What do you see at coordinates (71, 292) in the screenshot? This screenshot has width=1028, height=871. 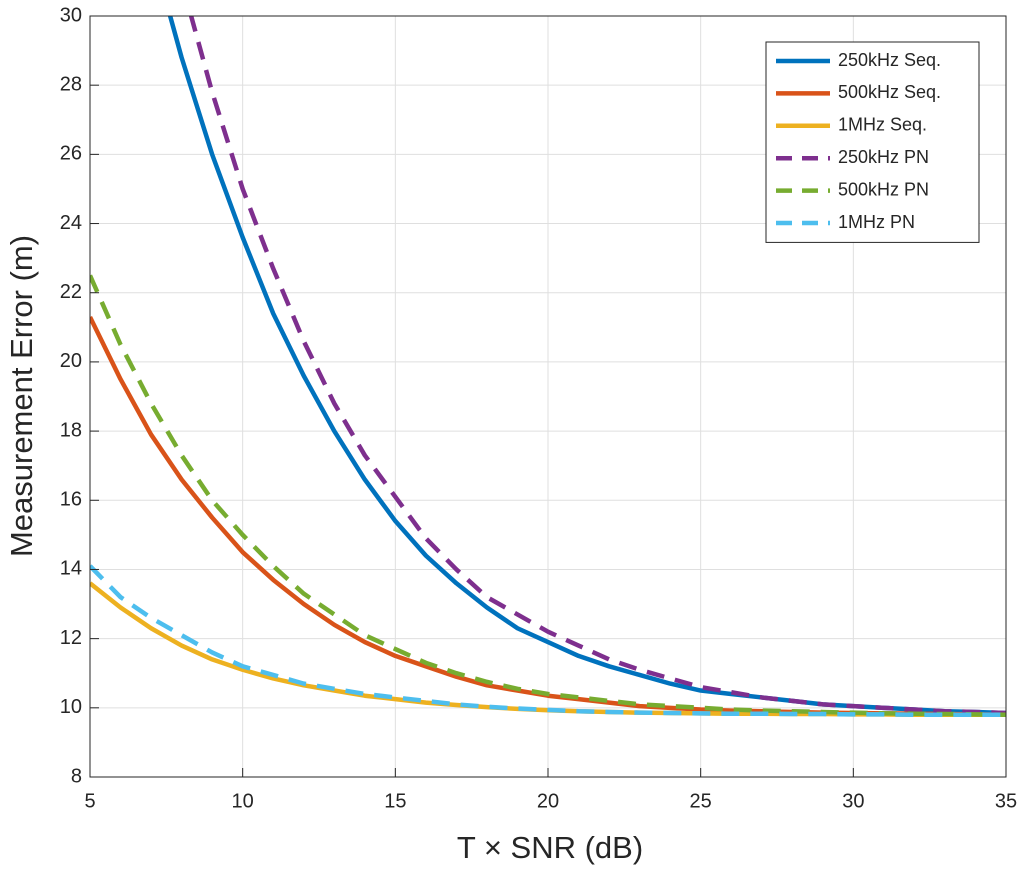 I see `y-tick-label: 22` at bounding box center [71, 292].